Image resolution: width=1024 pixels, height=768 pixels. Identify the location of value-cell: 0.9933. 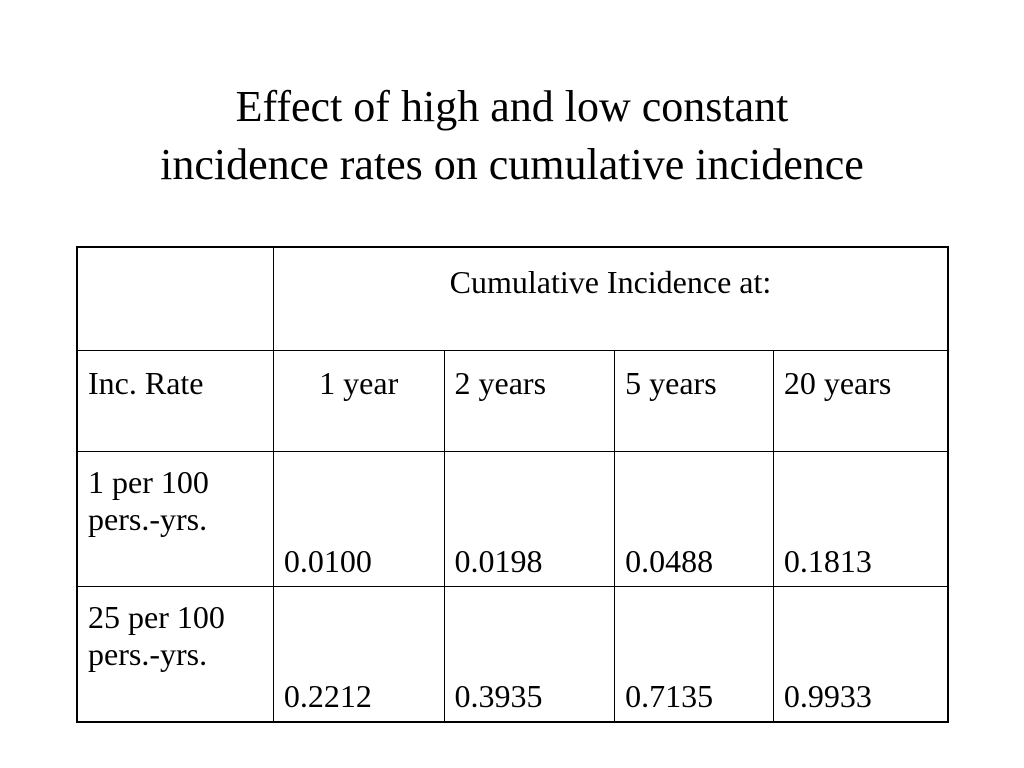
(860, 654).